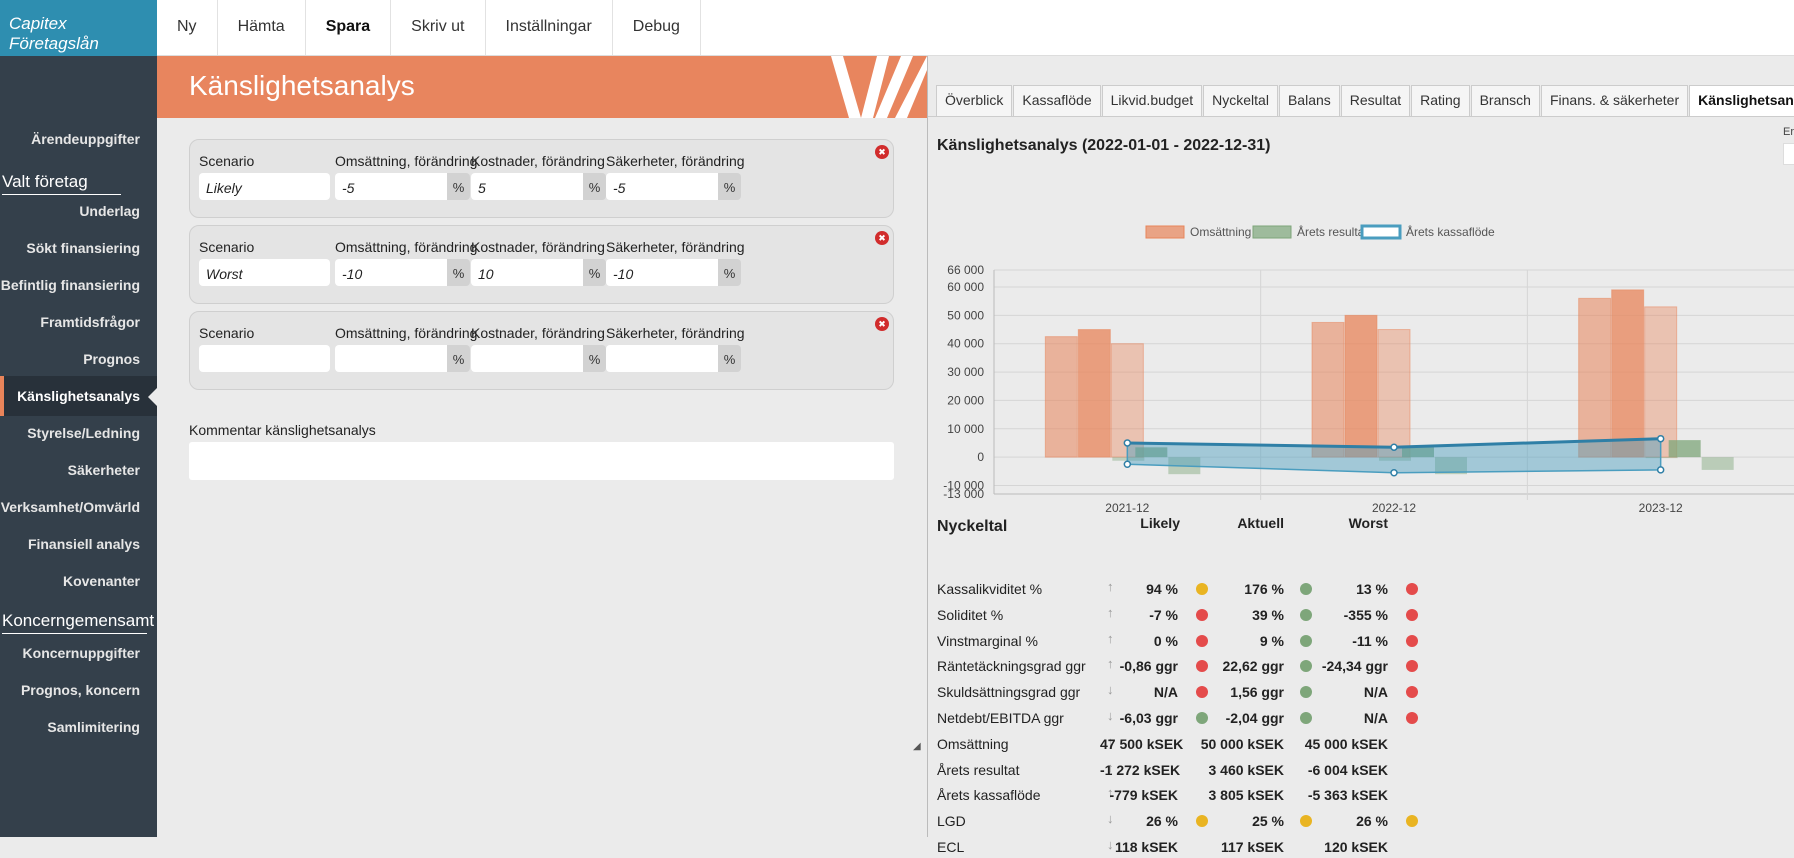 The height and width of the screenshot is (858, 1794). Describe the element at coordinates (549, 27) in the screenshot. I see `nav-installningar: Inställningar` at that location.